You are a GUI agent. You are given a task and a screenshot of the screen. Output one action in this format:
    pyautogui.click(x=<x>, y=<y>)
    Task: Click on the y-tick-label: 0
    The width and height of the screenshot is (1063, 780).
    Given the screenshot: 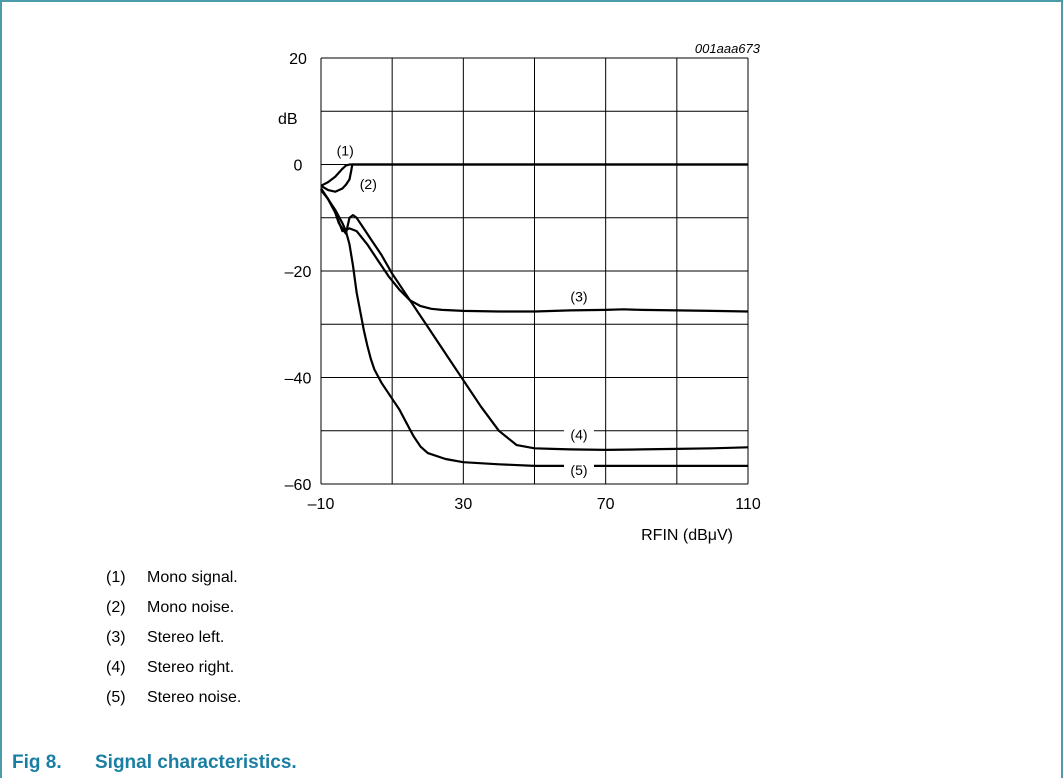 What is the action you would take?
    pyautogui.click(x=298, y=166)
    